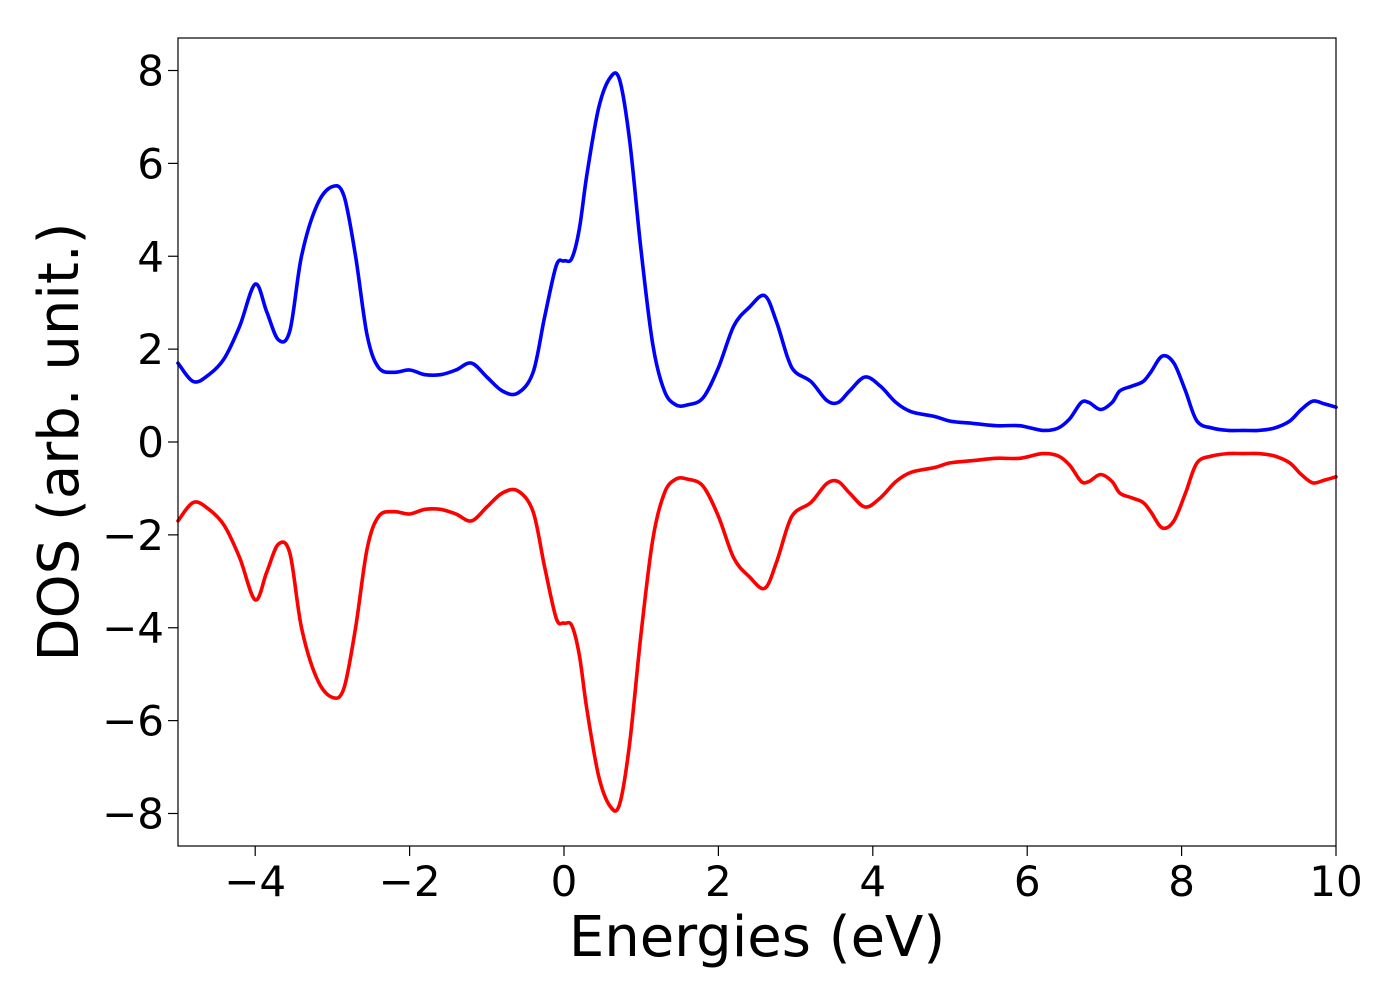 This screenshot has height=1000, width=1400. I want to click on y-tick-label: −4, so click(133, 628).